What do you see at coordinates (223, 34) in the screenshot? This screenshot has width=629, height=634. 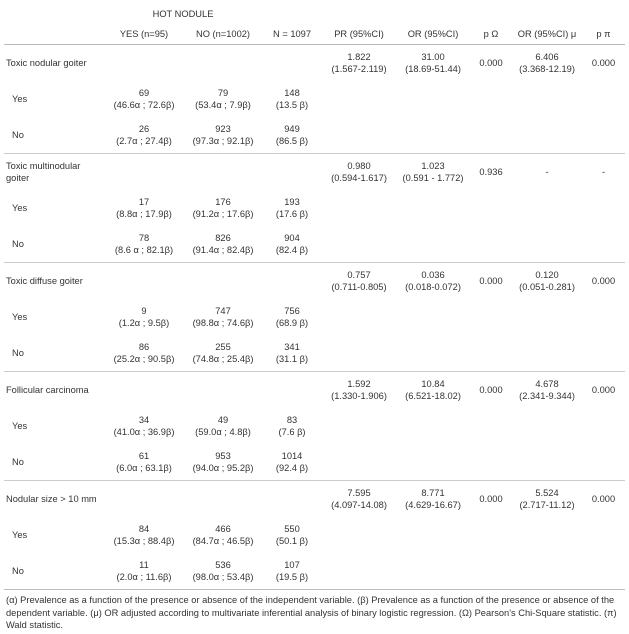 I see `column-header: NO (n=1002)` at bounding box center [223, 34].